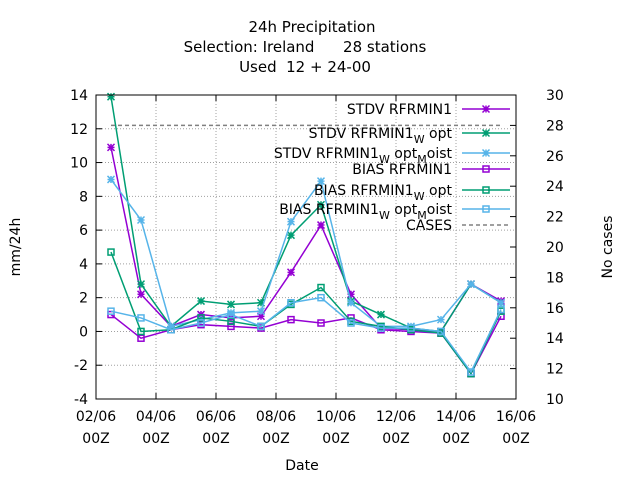 The height and width of the screenshot is (480, 640). I want to click on y2-tick-label: 16, so click(555, 309).